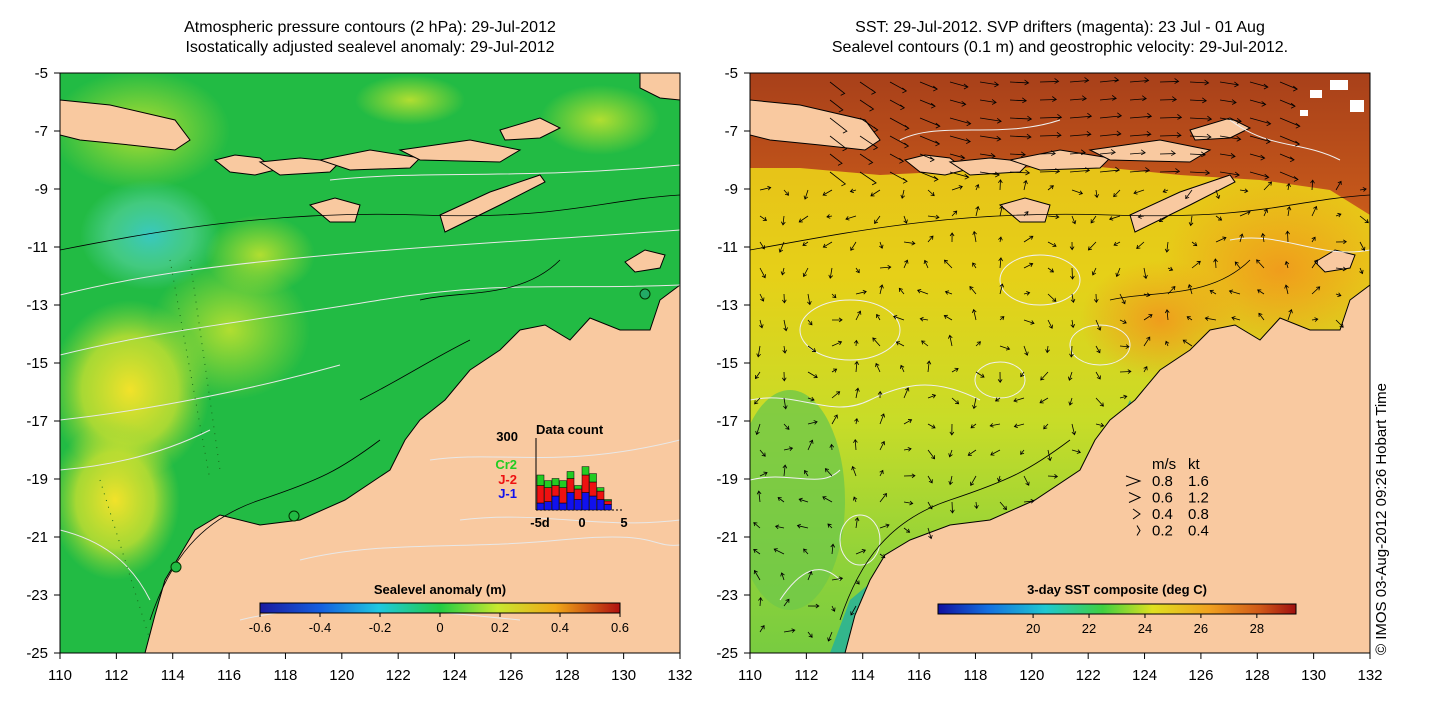 The image size is (1440, 720). What do you see at coordinates (500, 627) in the screenshot?
I see `colorbar-tick-label: 0.2` at bounding box center [500, 627].